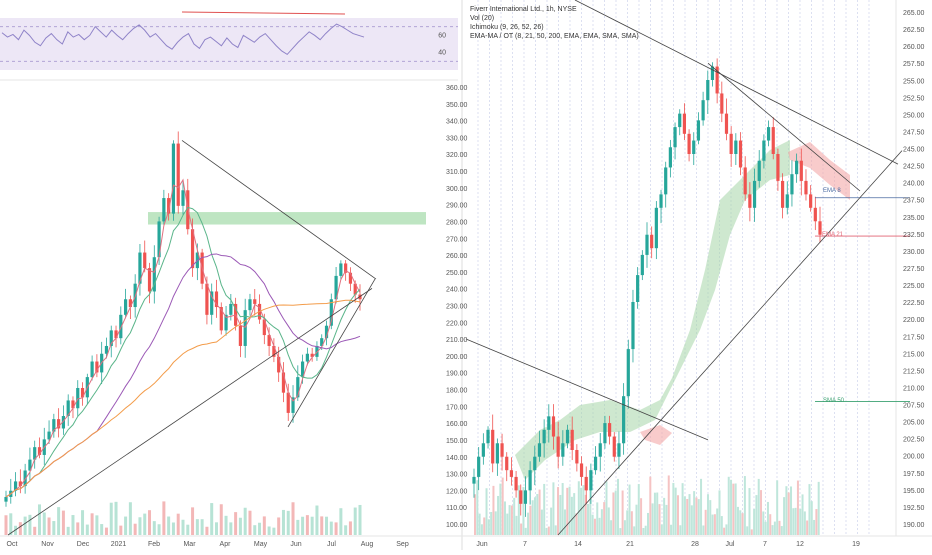 This screenshot has width=932, height=555. What do you see at coordinates (457, 374) in the screenshot?
I see `hourly-left-price-tick: 190.00` at bounding box center [457, 374].